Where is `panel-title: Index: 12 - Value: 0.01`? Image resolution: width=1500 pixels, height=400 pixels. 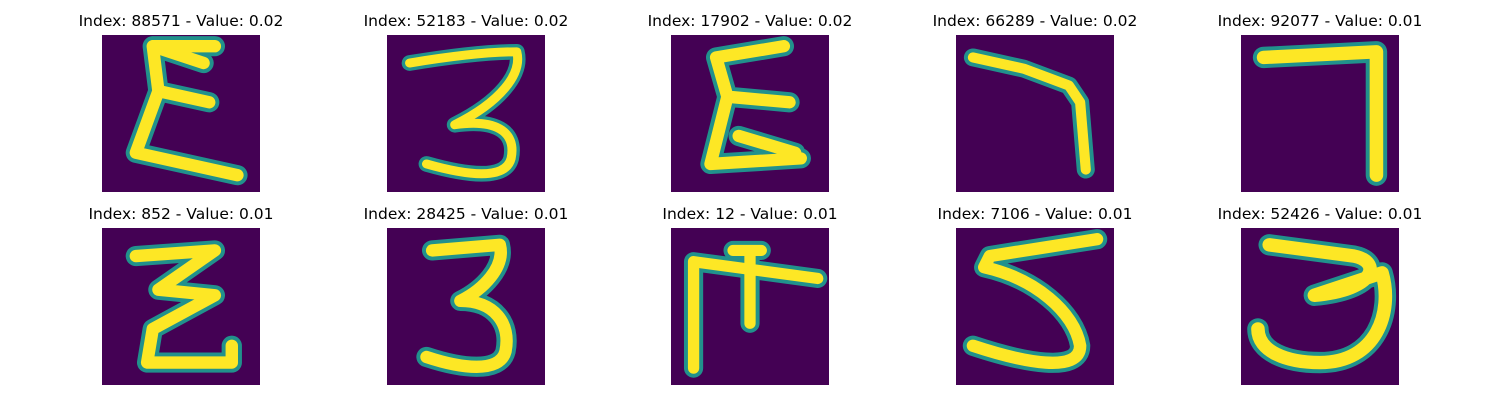
panel-title: Index: 12 - Value: 0.01 is located at coordinates (750, 214).